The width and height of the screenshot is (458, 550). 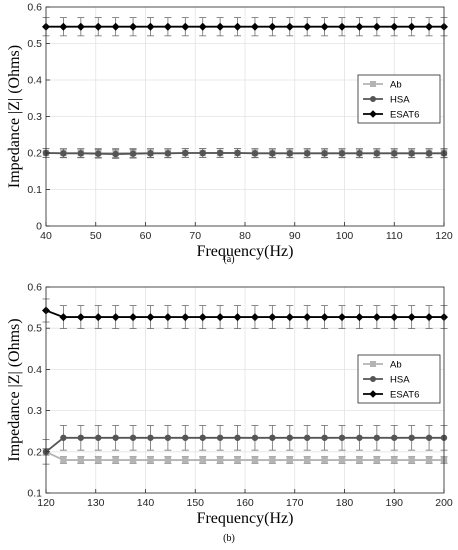 I want to click on legend: Ab HSA ESAT6, so click(x=399, y=379).